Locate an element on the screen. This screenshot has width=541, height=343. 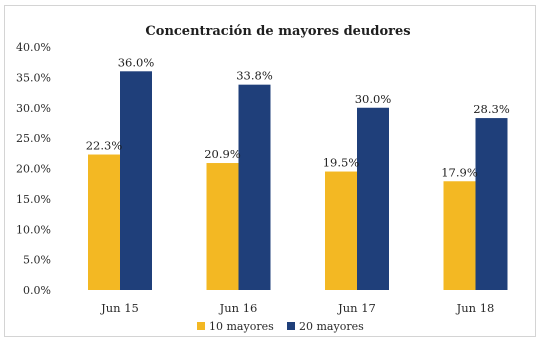
chart-title: Concentración de mayores deudores is located at coordinates (277, 31).